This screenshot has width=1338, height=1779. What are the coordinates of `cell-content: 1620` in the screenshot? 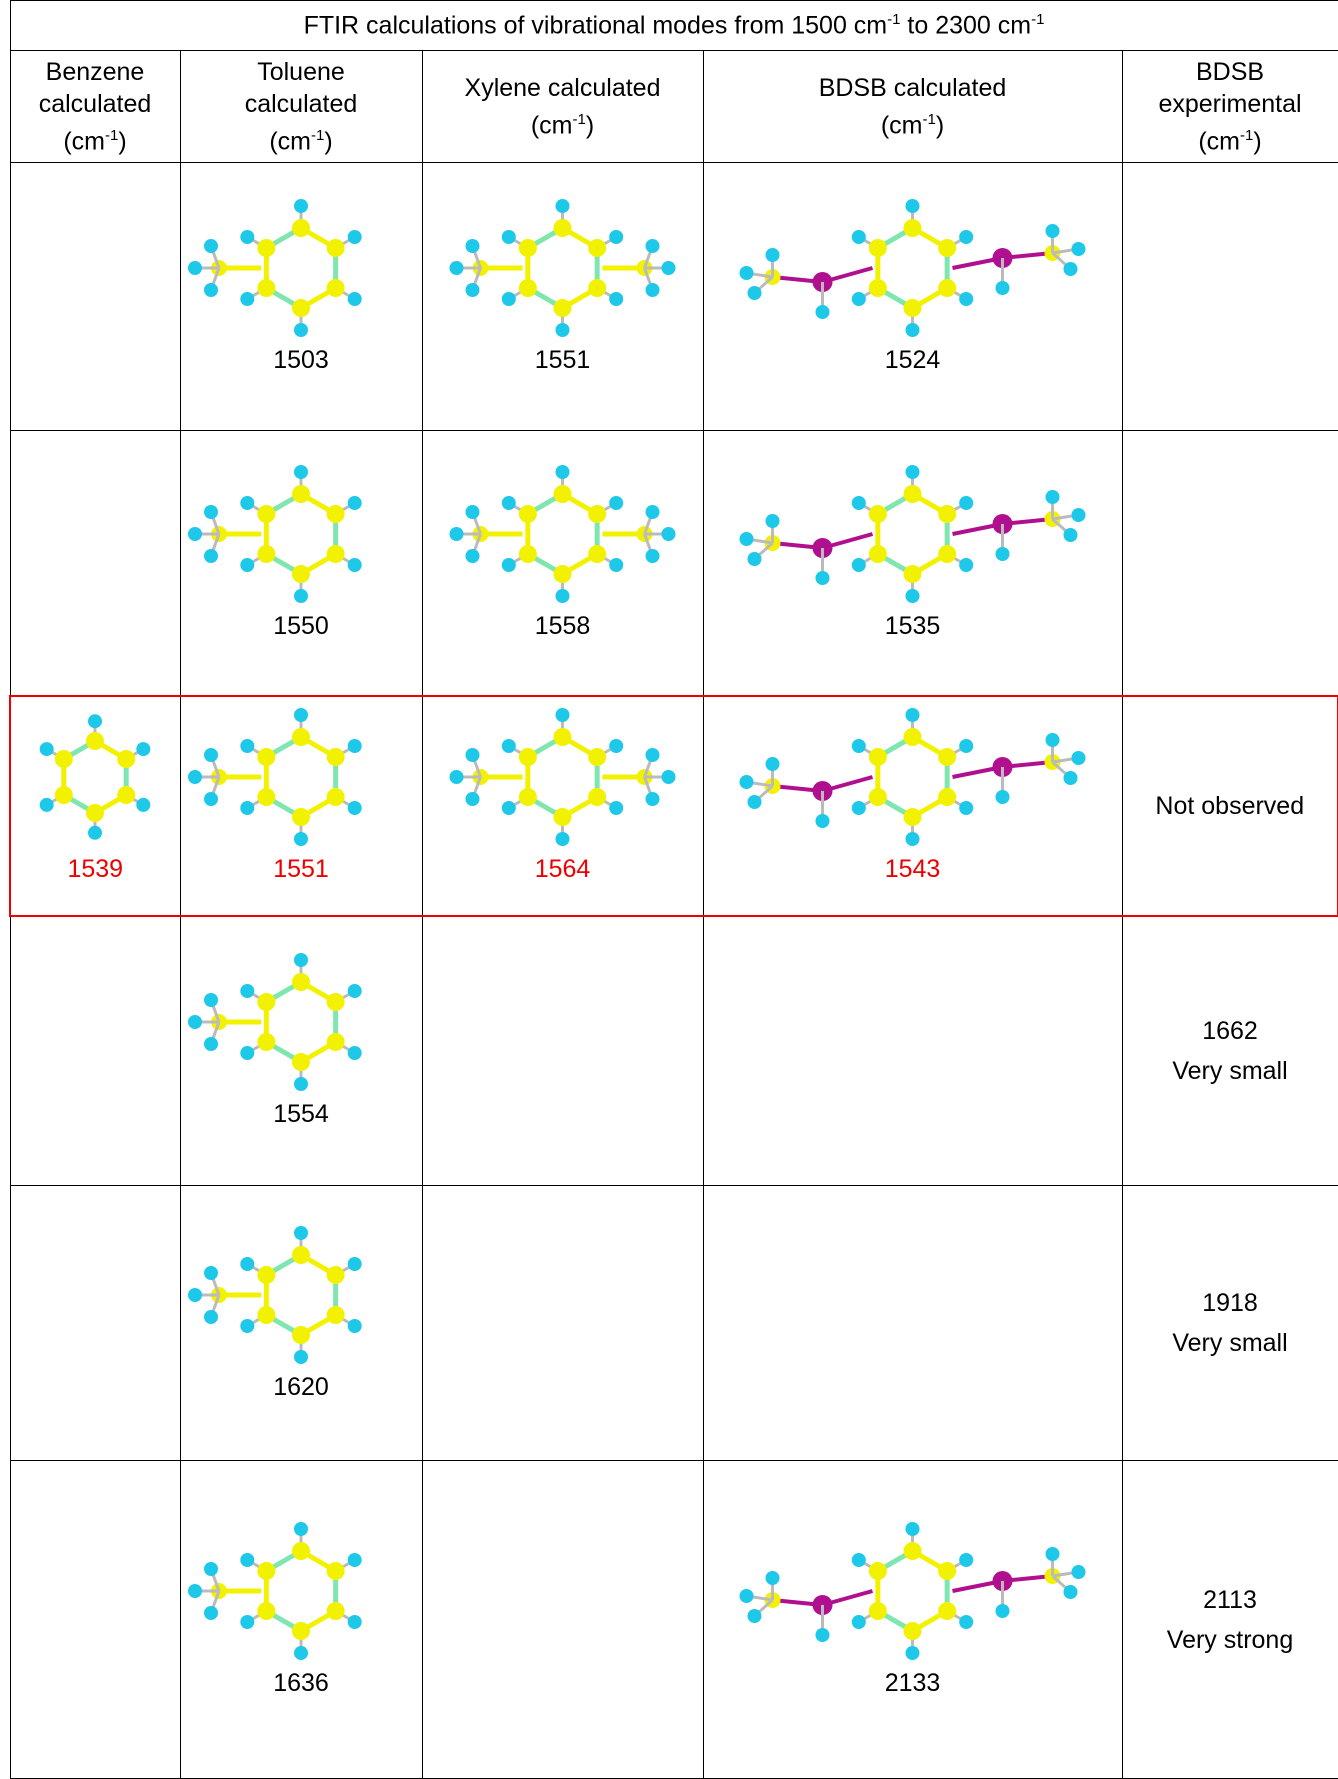 It's located at (301, 1323).